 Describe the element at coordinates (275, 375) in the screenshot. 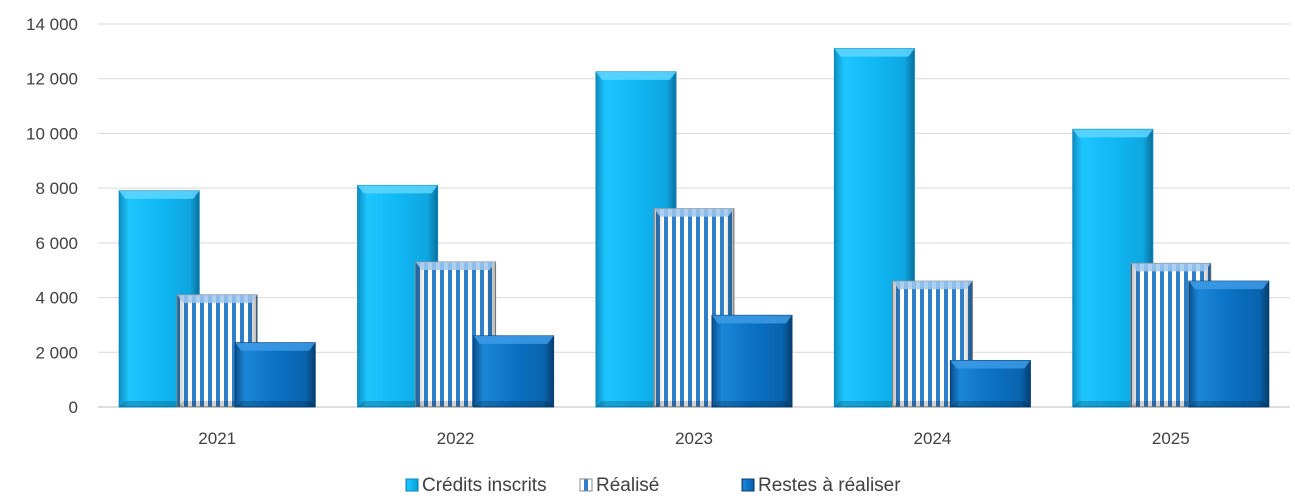

I see `bar-restes-a-realiser-2021` at that location.